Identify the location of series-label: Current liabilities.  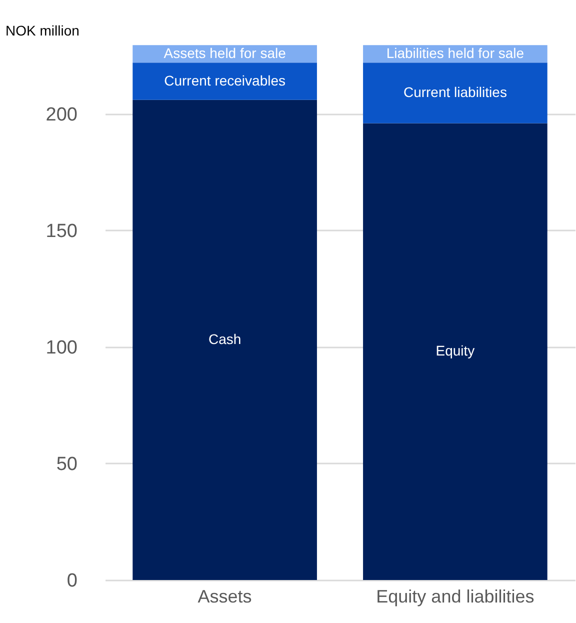
(455, 92).